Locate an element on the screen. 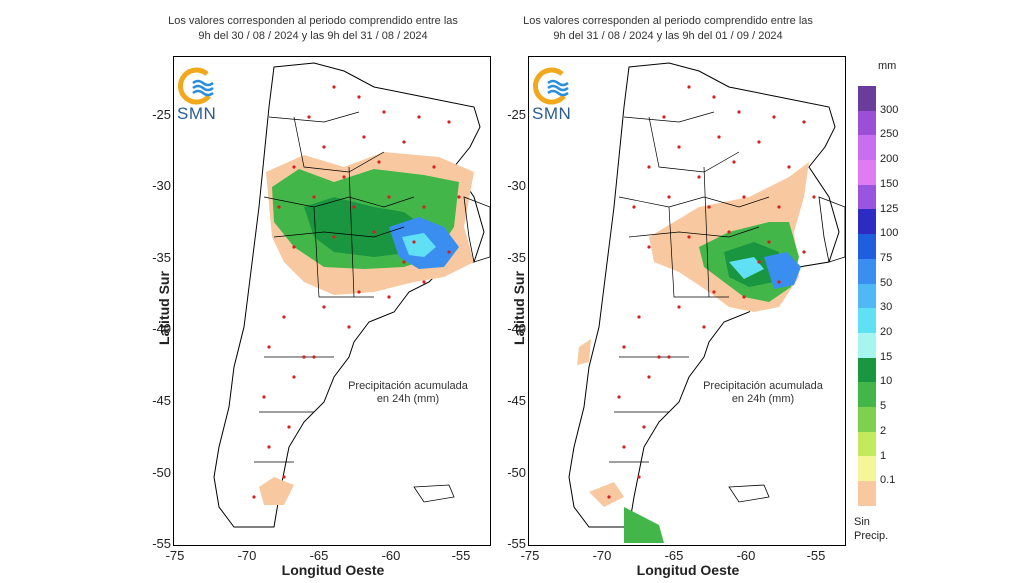 The width and height of the screenshot is (1024, 583). legend-unit: mm is located at coordinates (887, 66).